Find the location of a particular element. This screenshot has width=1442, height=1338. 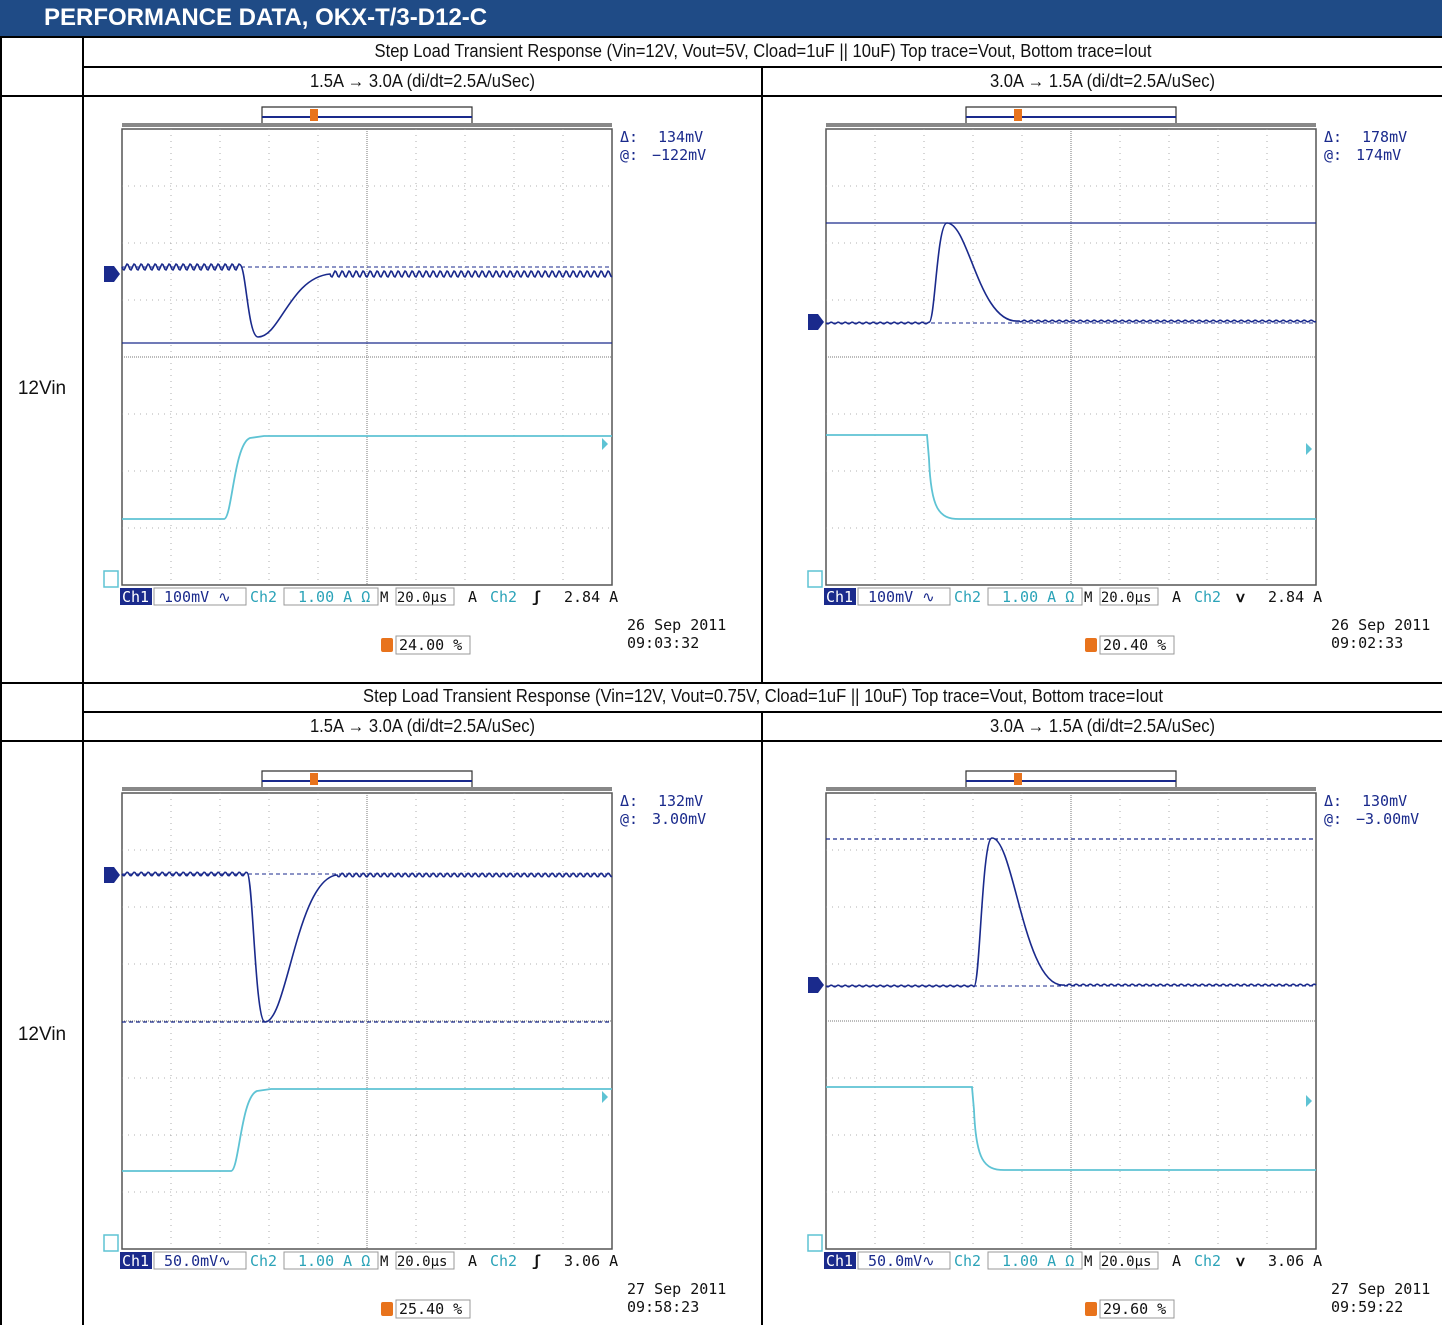

ch2-label: Ch2 is located at coordinates (967, 1261).